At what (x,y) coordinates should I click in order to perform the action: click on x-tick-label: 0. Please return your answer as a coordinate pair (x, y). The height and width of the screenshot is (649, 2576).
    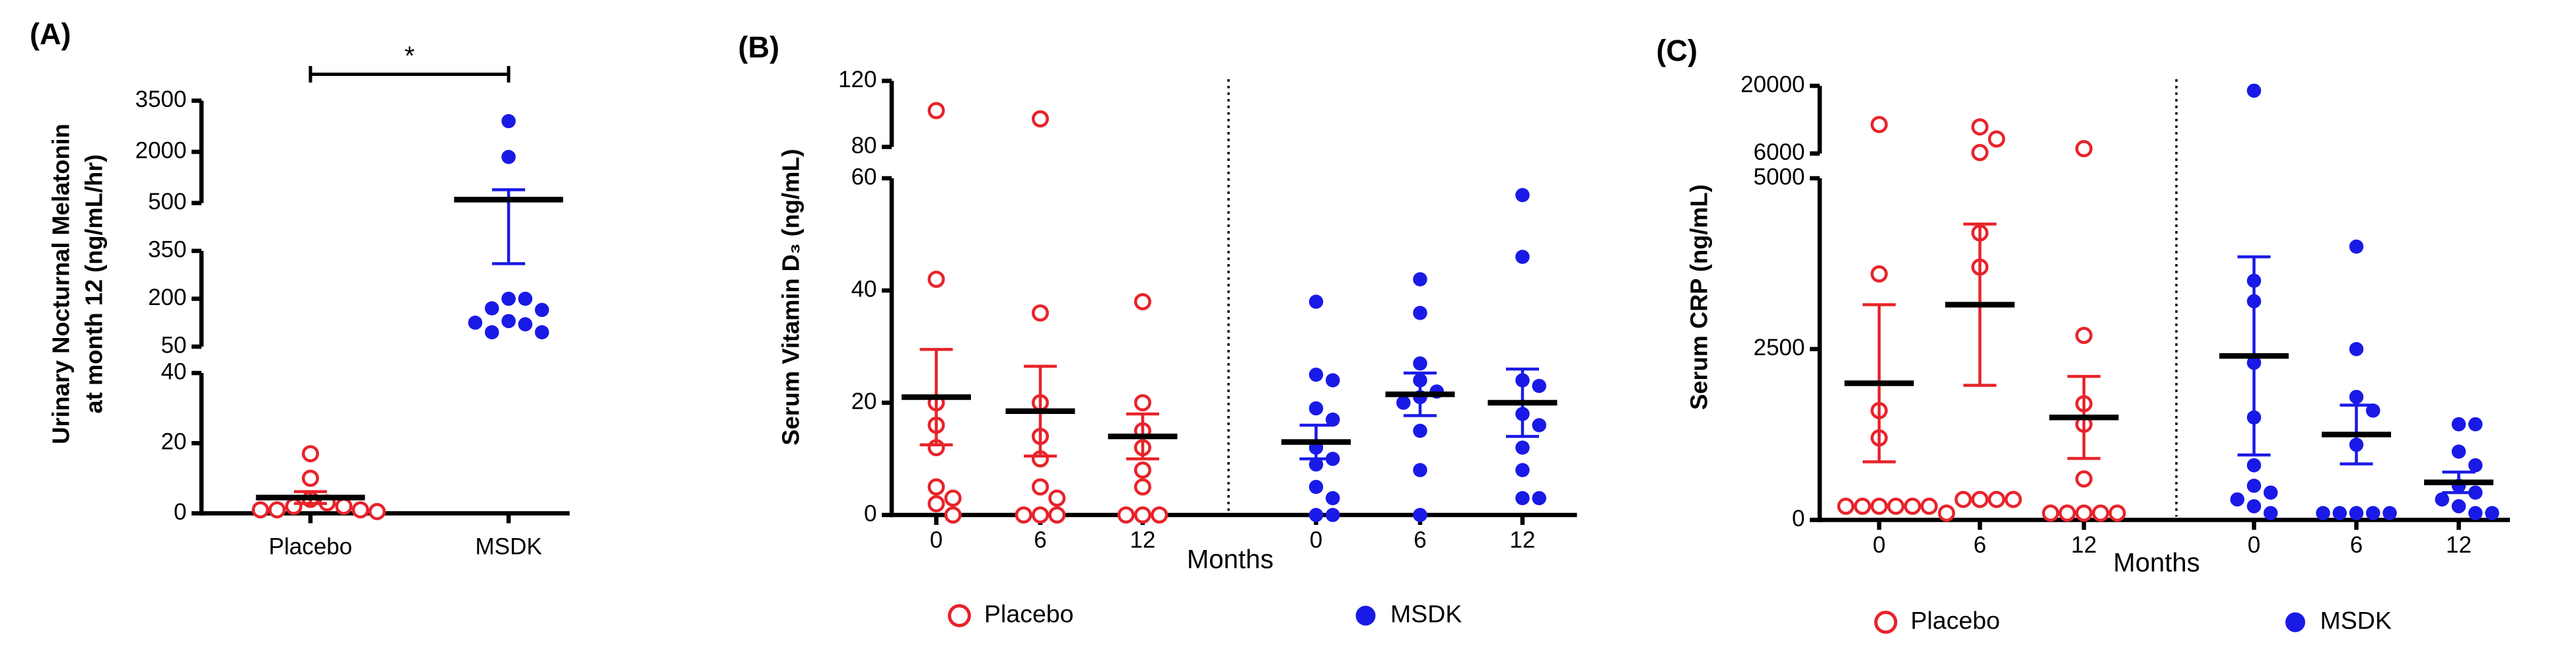
    Looking at the image, I should click on (2254, 545).